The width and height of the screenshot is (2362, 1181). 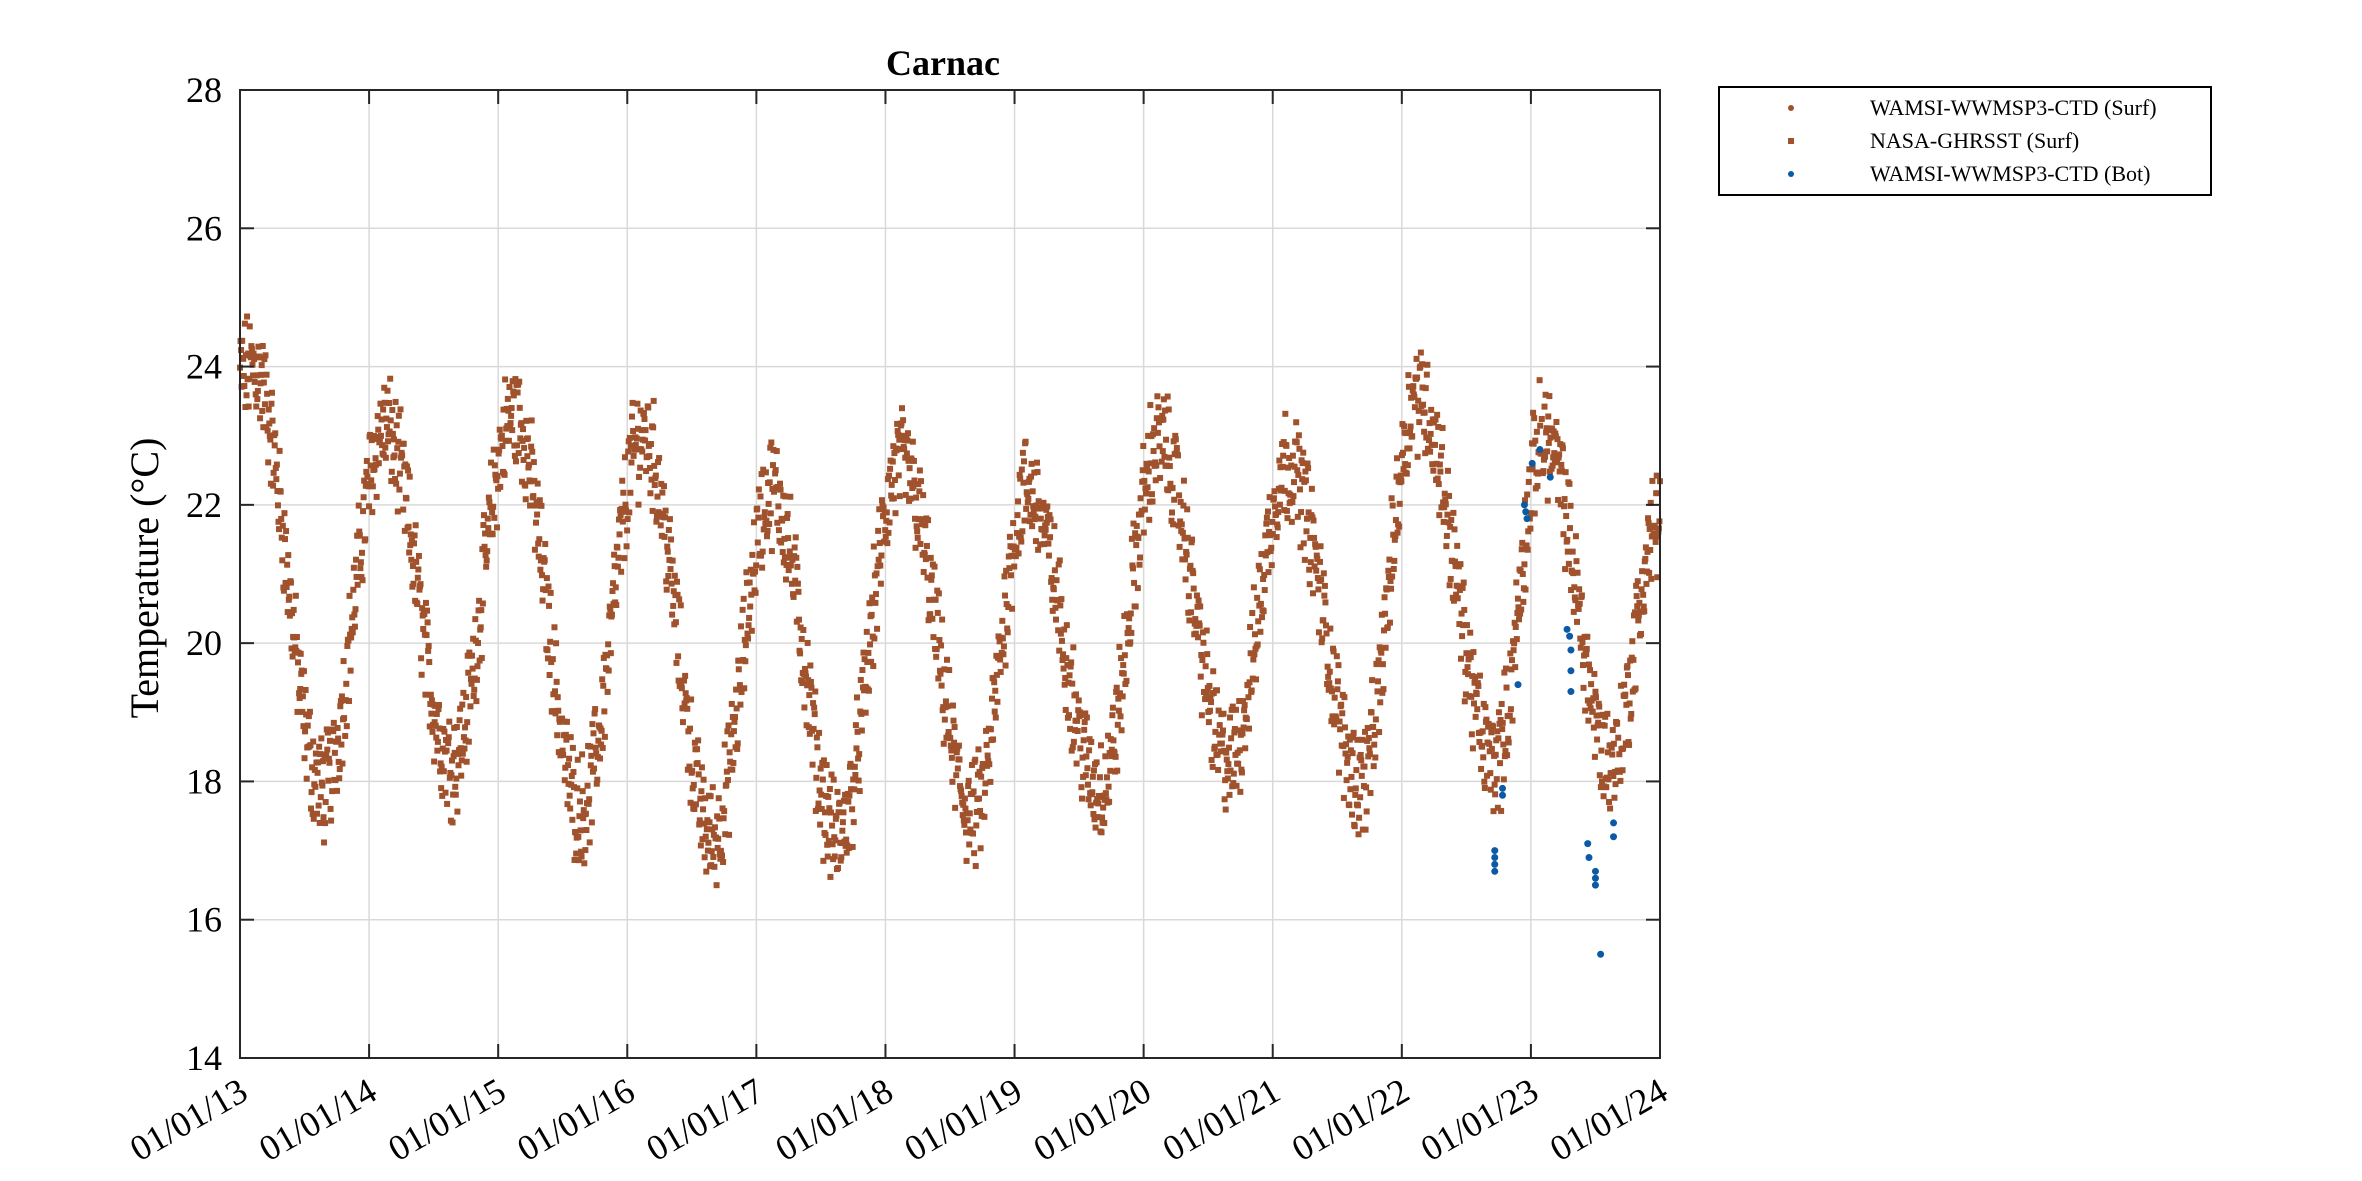 What do you see at coordinates (204, 643) in the screenshot?
I see `y-tick-label: 20` at bounding box center [204, 643].